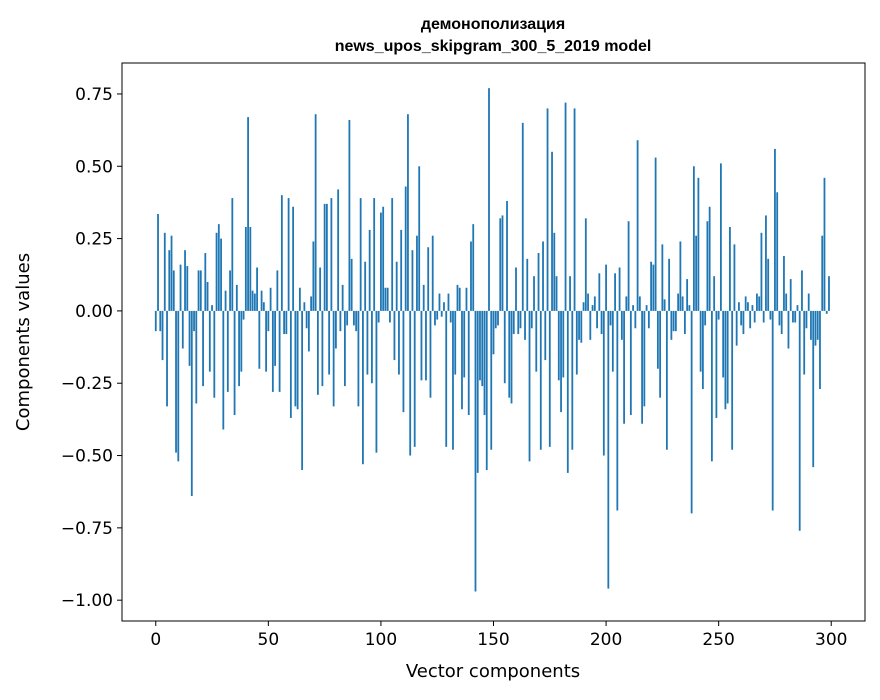  Describe the element at coordinates (91, 348) in the screenshot. I see `y-axis: 0.75 0.50 0.25 0.00 −0.25 −0.50 −0.75 −1.00` at that location.